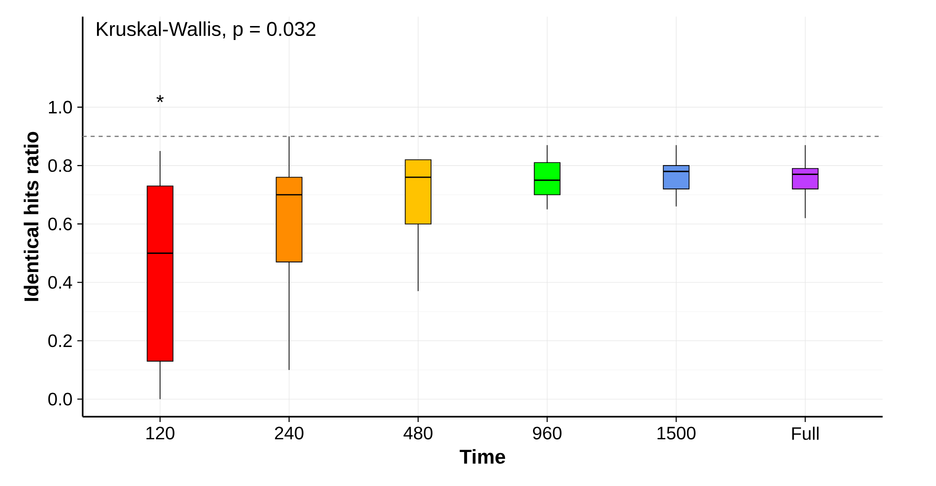  I want to click on y-tick-label: 1.0, so click(60, 107).